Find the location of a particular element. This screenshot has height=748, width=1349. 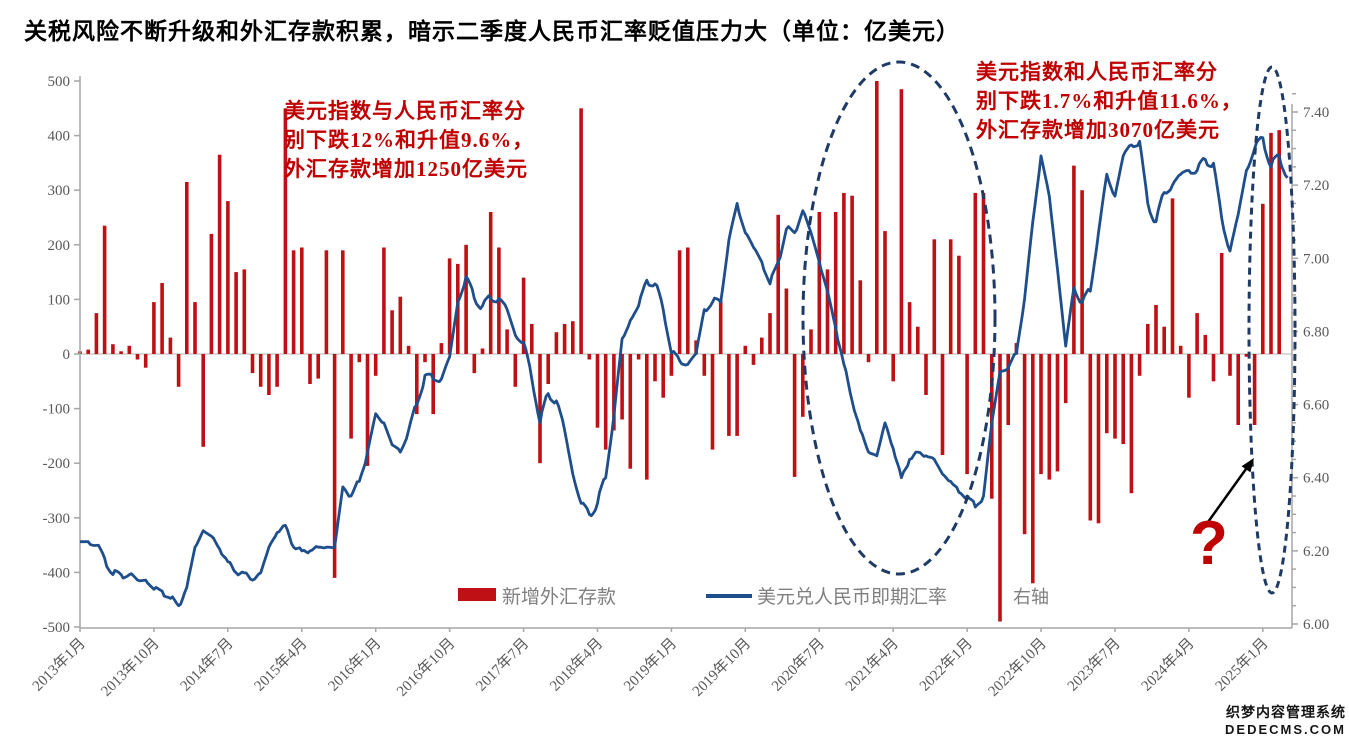

x-axis-tick-label: 2021年4月 is located at coordinates (872, 665).